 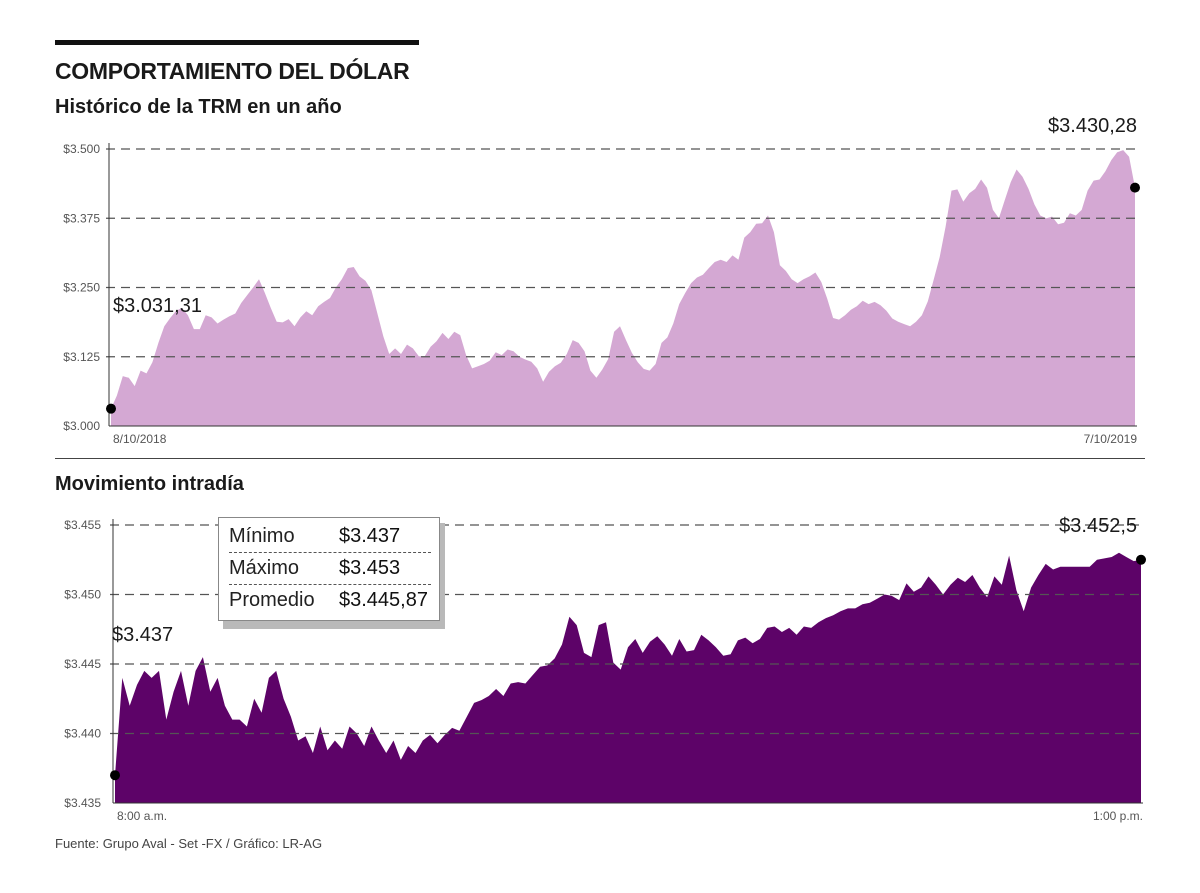 I want to click on y-tick-label: $3.440, so click(x=82, y=734).